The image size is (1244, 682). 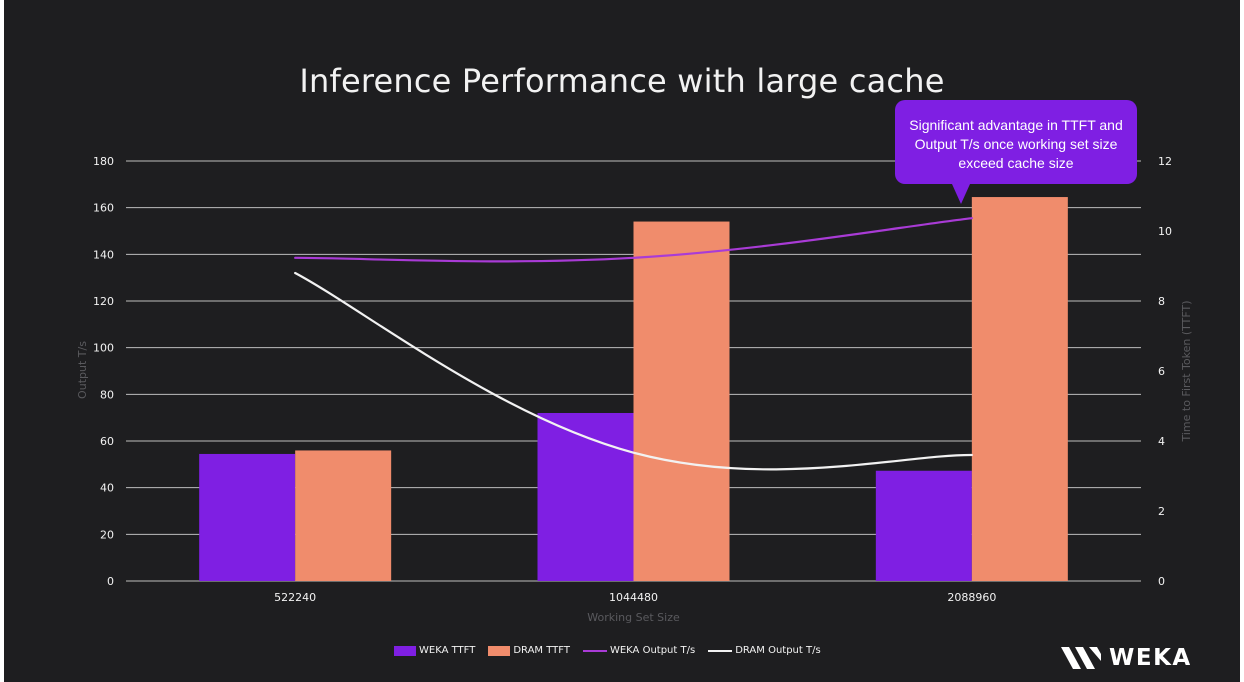 I want to click on legend-swatch-dram-output, so click(x=720, y=650).